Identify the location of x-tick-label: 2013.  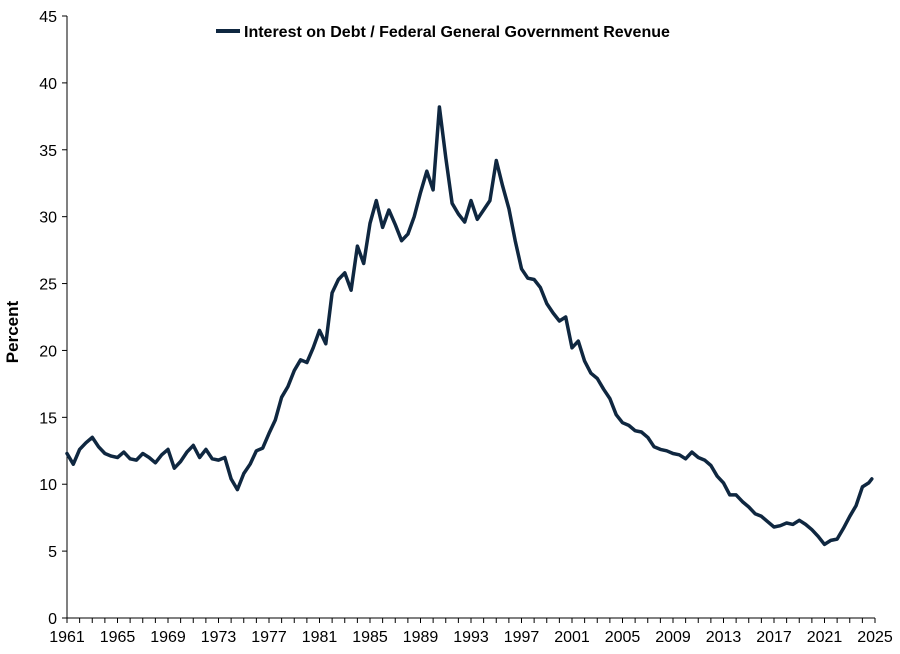
(724, 637).